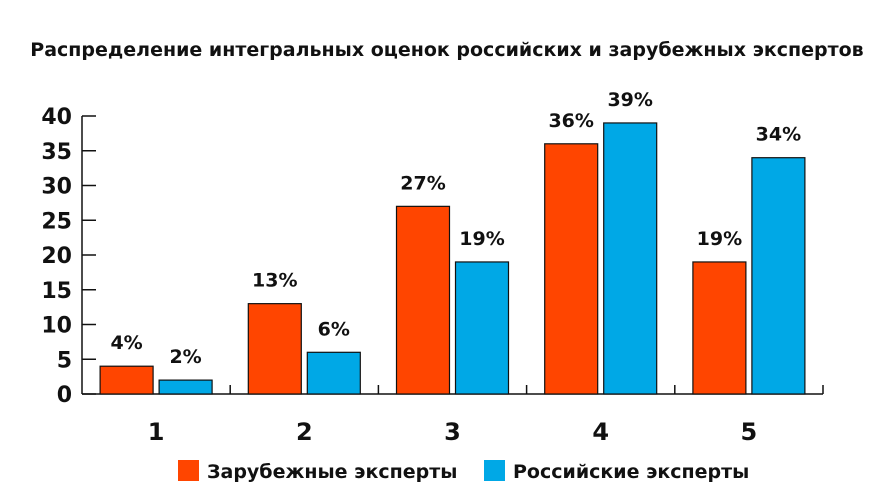 This screenshot has width=895, height=504. I want to click on y-tick-label: 10, so click(56, 326).